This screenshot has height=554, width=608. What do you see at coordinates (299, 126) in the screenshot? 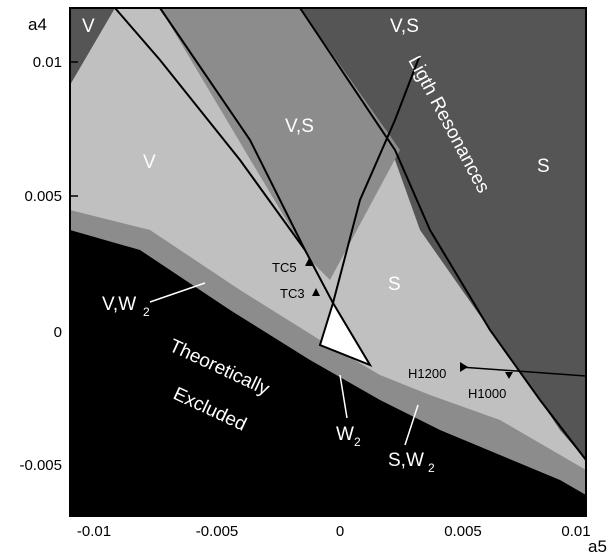
I see `region-label-vs-center: V,S` at bounding box center [299, 126].